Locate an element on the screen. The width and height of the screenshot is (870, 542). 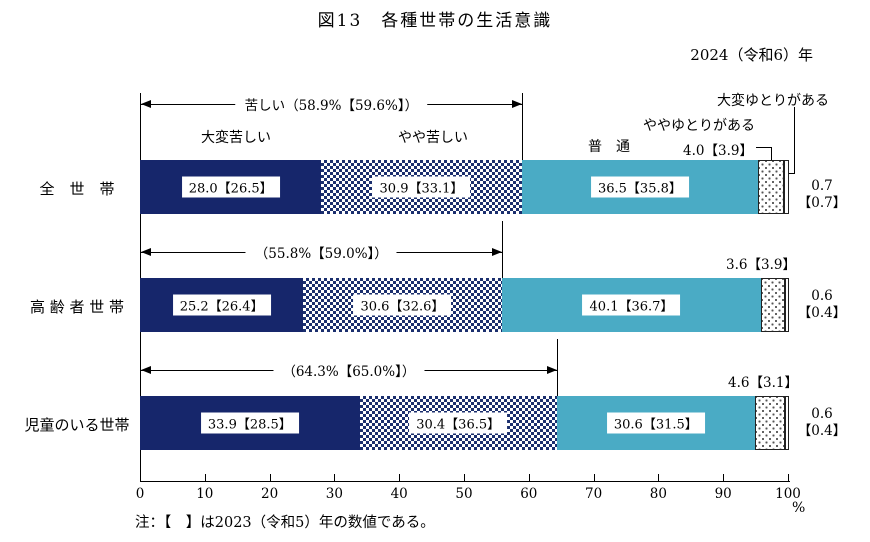
legend-very-hard-label: 大変苦しい is located at coordinates (236, 138).